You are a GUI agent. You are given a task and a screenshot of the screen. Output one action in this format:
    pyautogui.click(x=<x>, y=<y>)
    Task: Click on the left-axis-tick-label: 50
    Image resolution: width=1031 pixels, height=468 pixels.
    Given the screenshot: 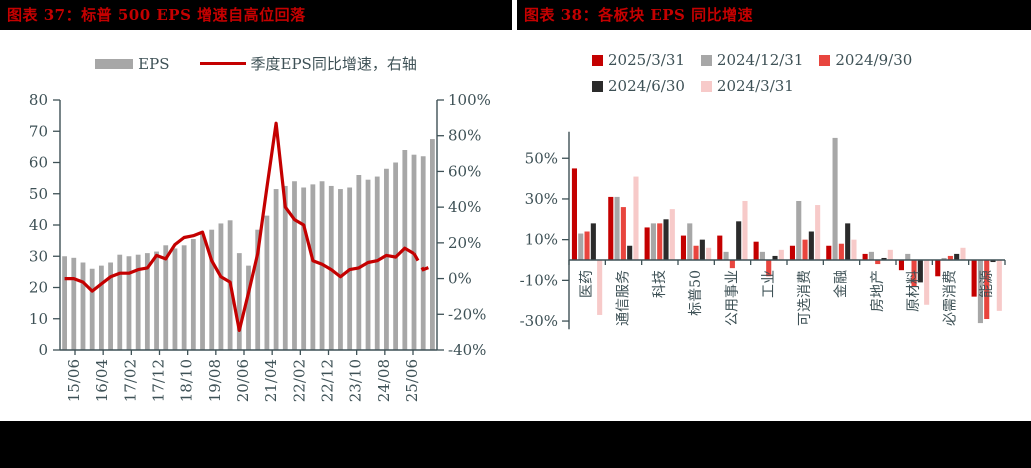 What is the action you would take?
    pyautogui.click(x=38, y=194)
    